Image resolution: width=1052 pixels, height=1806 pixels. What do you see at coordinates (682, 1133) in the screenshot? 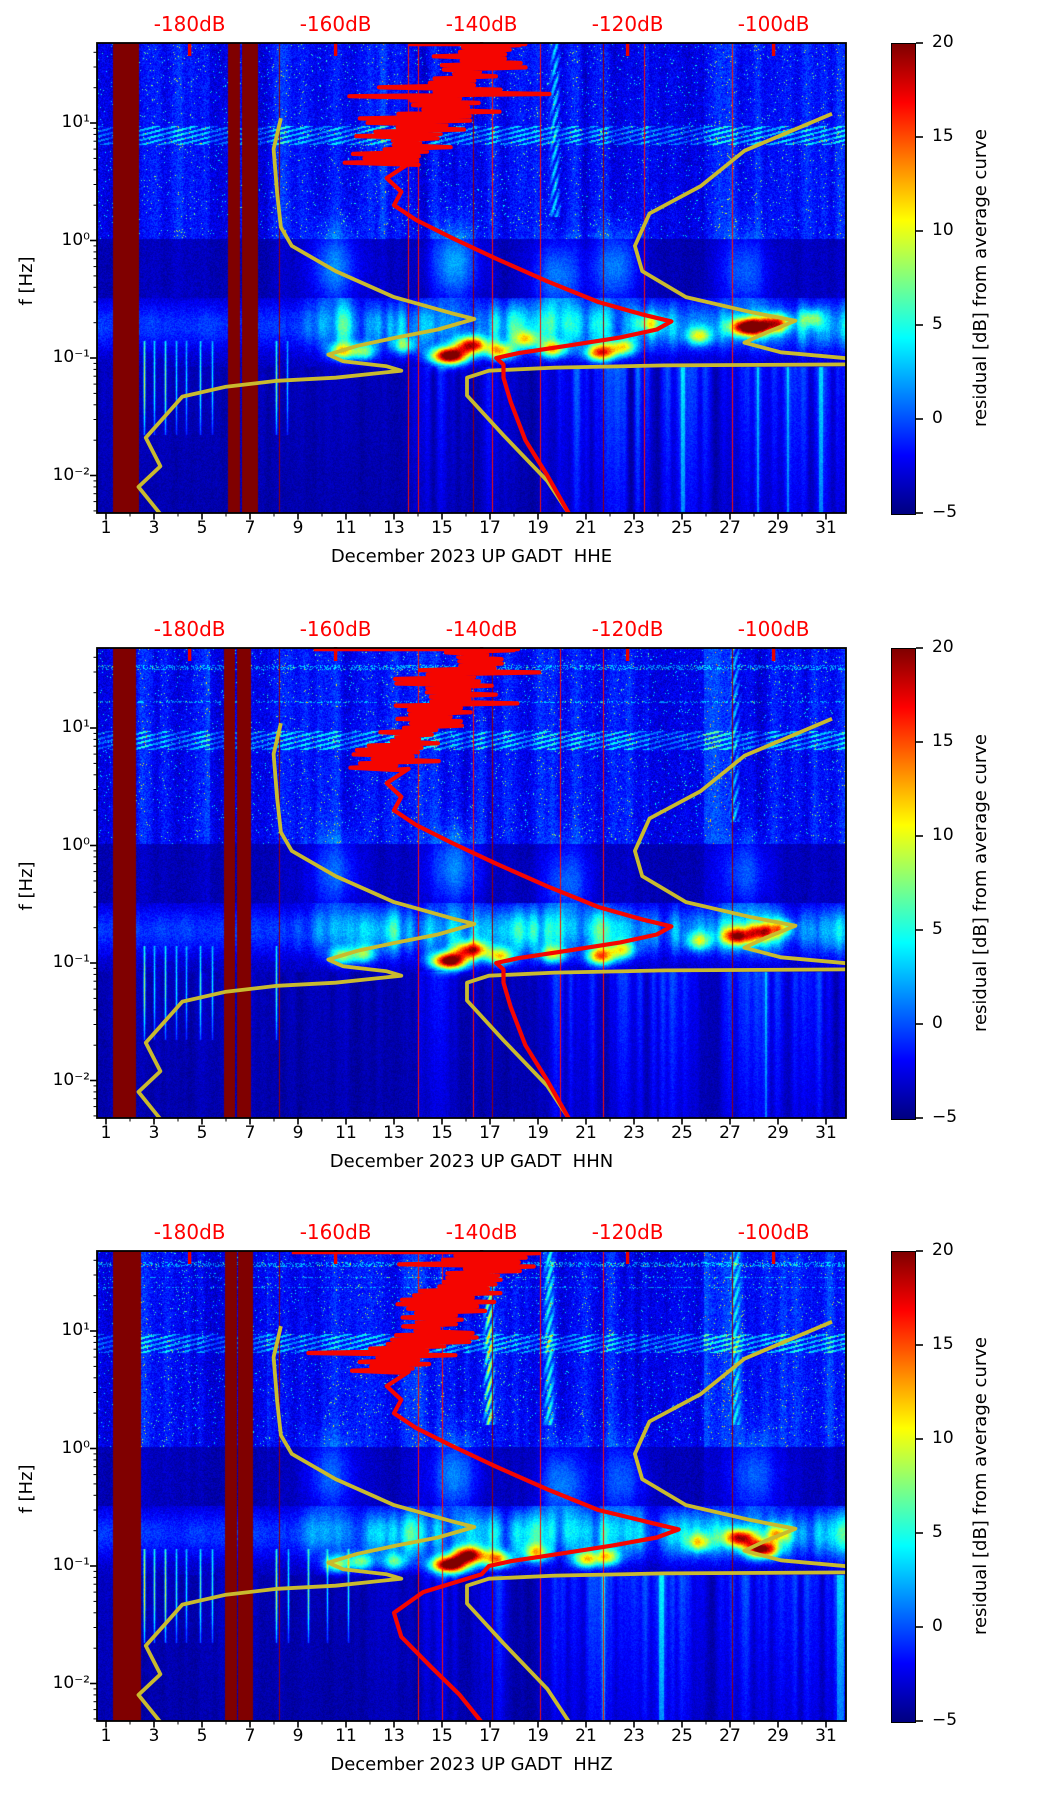
I see `x-tick-label: 25` at bounding box center [682, 1133].